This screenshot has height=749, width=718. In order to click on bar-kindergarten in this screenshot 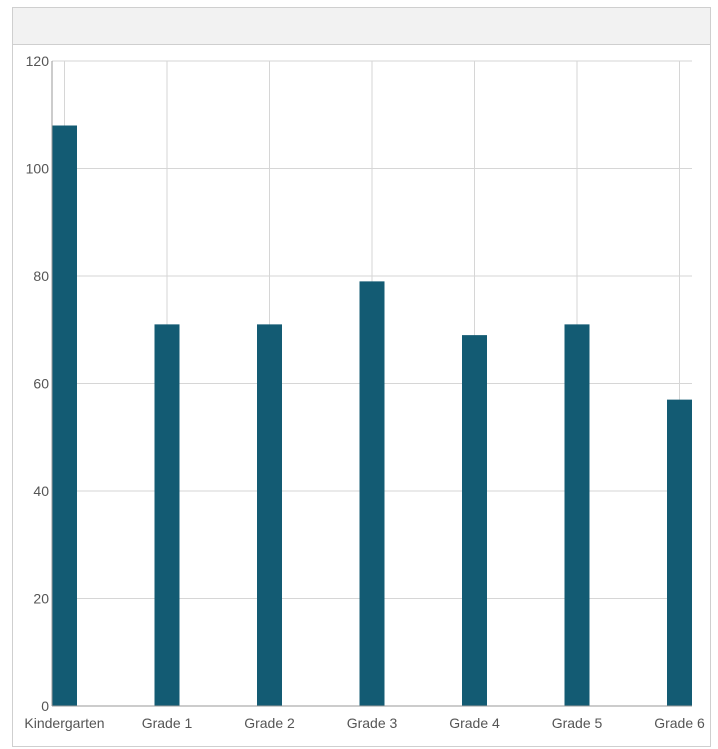, I will do `click(64, 416)`.